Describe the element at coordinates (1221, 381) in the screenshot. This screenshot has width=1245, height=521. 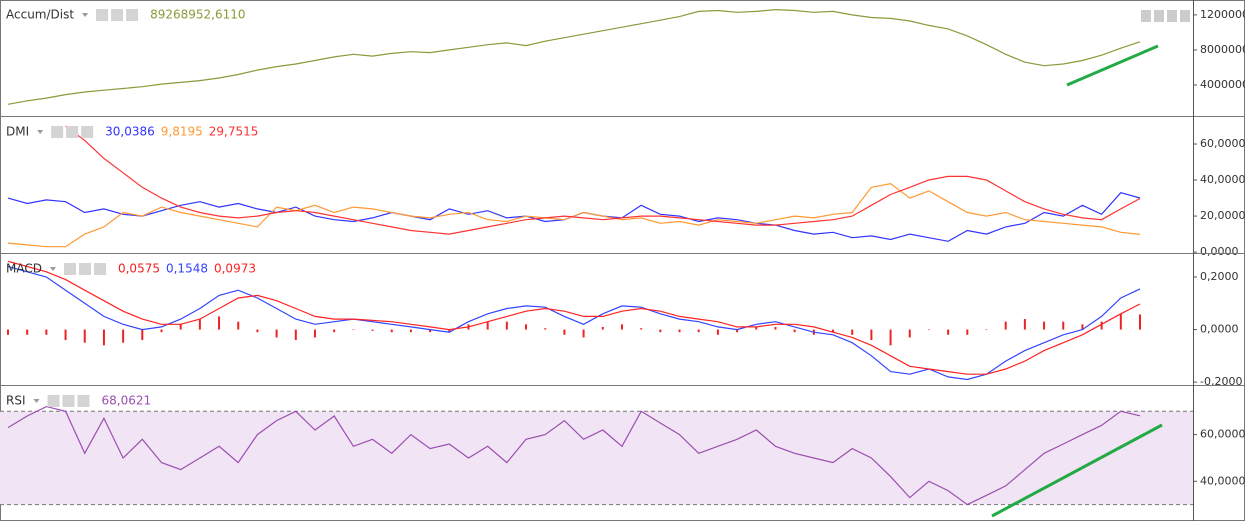
I see `y-tick-label: -0,2000` at that location.